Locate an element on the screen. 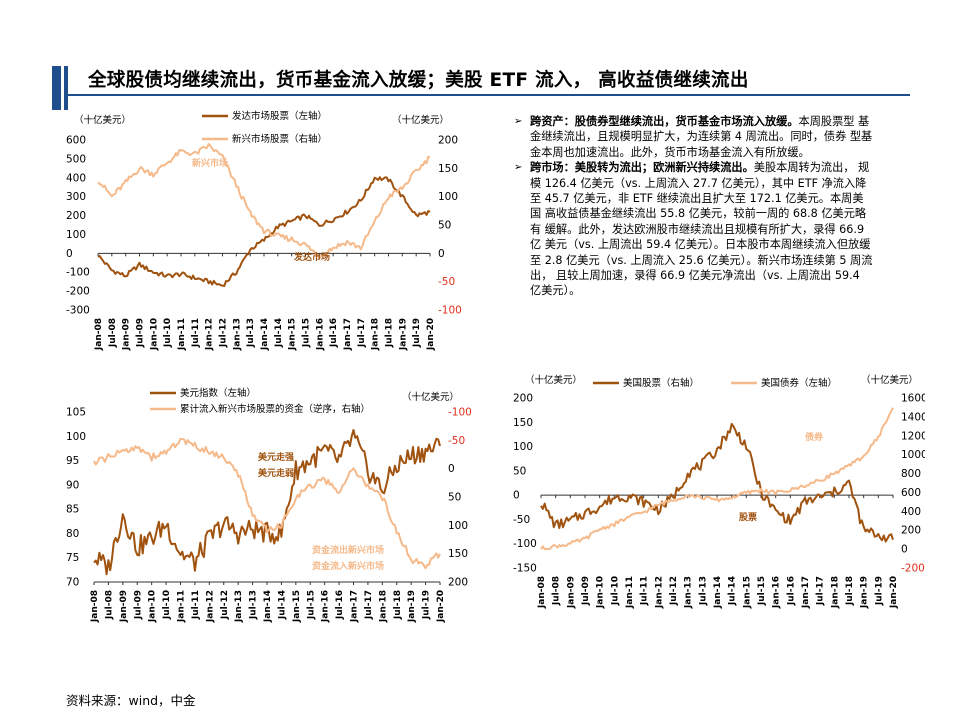 The image size is (960, 720). annotation-label: 美元走弱 is located at coordinates (276, 473).